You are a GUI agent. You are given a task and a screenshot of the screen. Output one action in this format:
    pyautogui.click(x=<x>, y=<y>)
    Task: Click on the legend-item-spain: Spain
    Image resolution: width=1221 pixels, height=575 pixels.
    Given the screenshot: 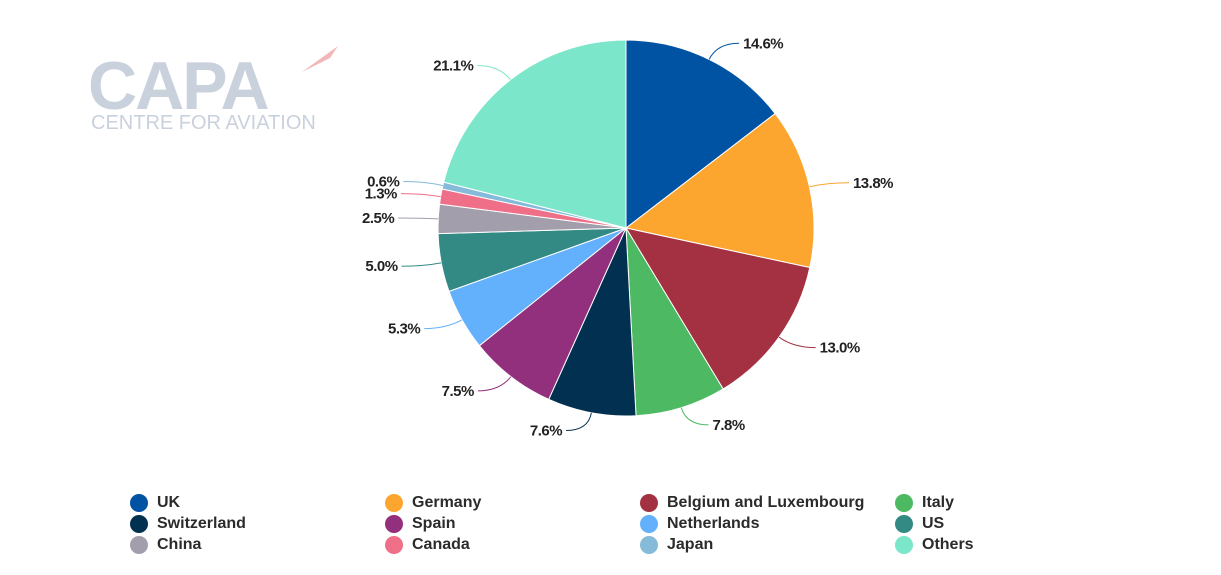 What is the action you would take?
    pyautogui.click(x=420, y=523)
    